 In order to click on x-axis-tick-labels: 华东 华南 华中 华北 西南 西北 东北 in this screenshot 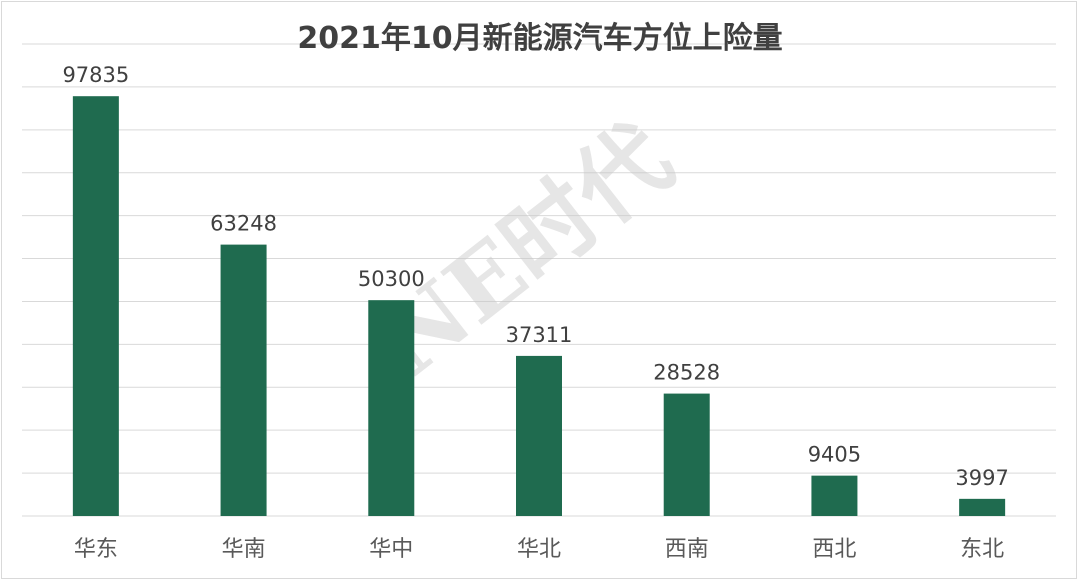, I will do `click(539, 549)`.